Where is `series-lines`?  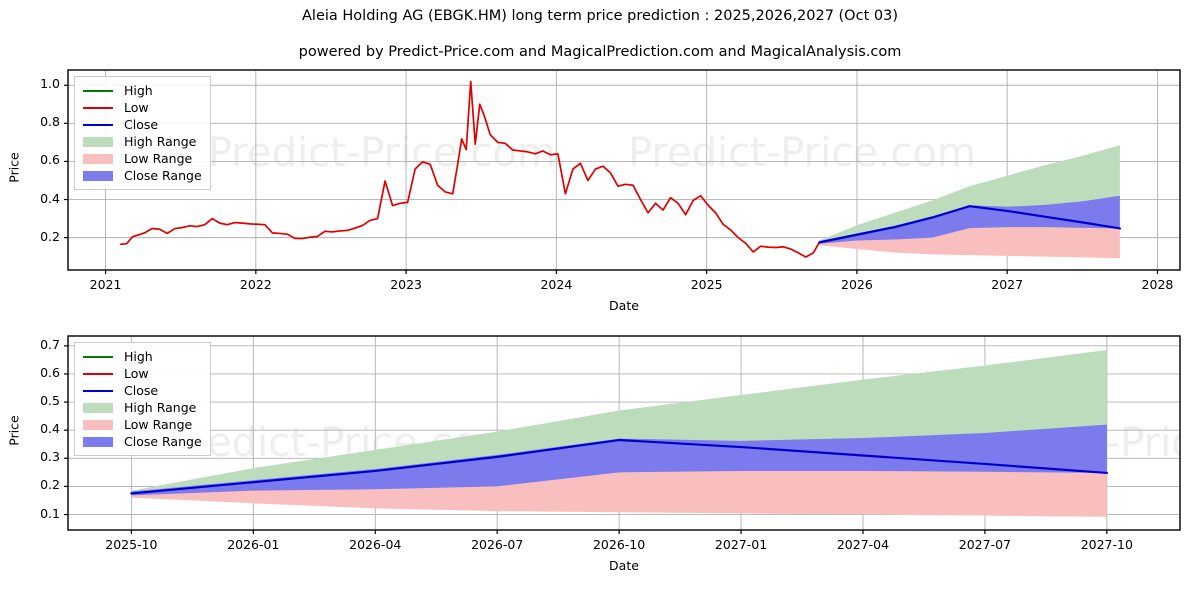 series-lines is located at coordinates (619, 466).